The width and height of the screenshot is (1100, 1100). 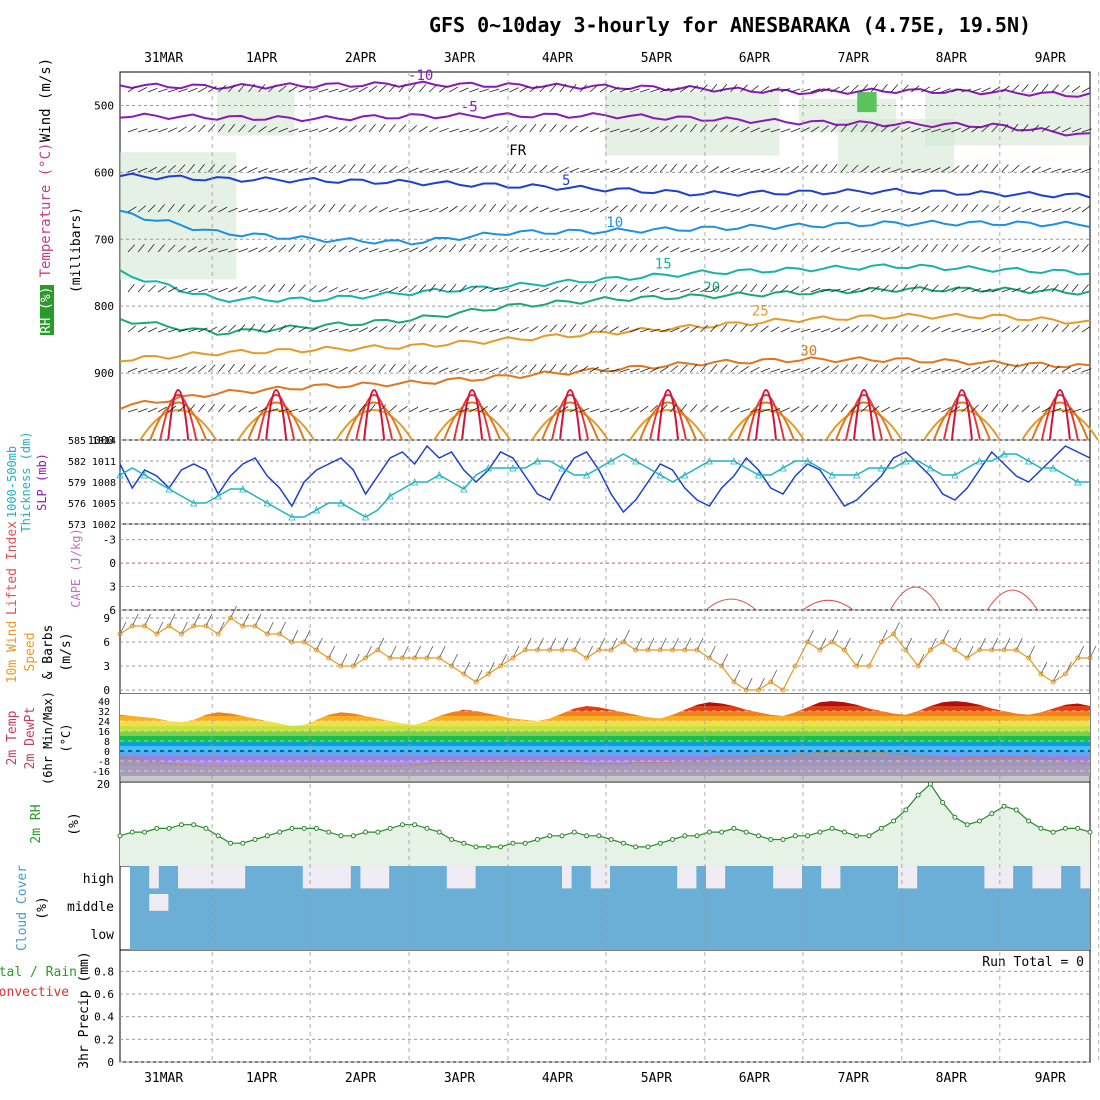 I want to click on cloud-high-clear, so click(x=1047, y=877).